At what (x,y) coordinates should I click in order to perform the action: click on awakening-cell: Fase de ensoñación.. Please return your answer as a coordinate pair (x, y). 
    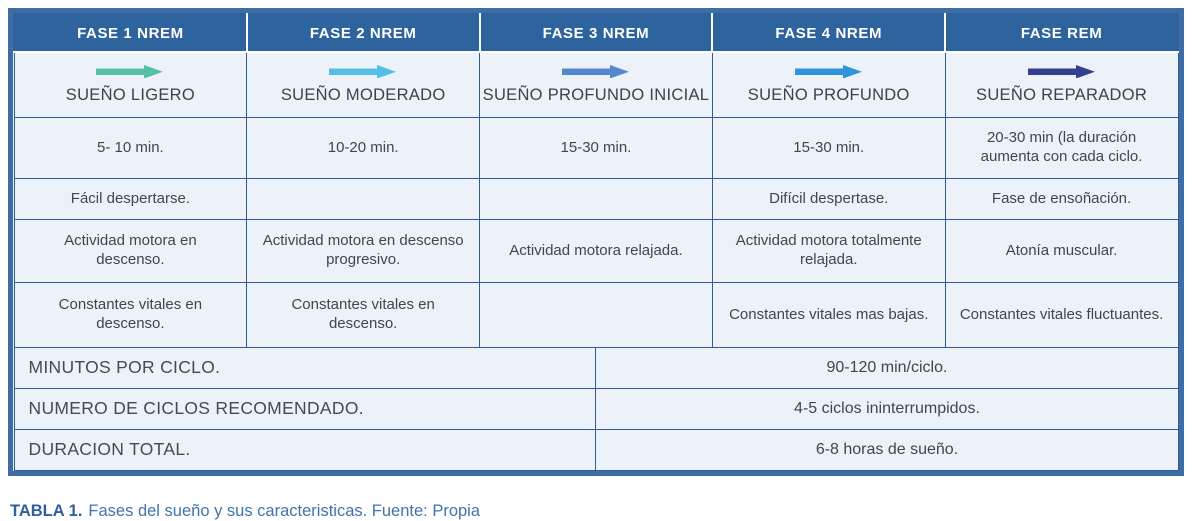
    Looking at the image, I should click on (1061, 199).